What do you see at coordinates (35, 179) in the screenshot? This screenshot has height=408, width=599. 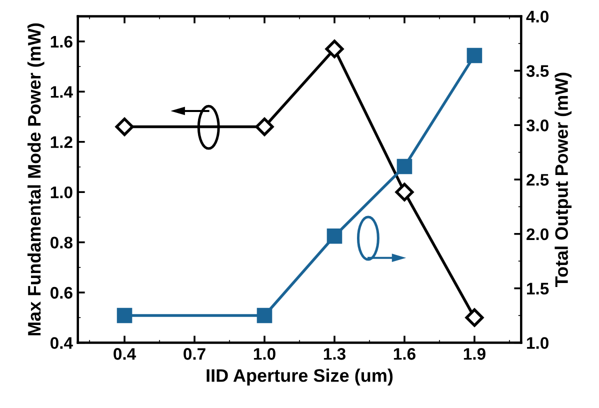 I see `y-axis-title: Max Fundamental Mode Power (mW)` at bounding box center [35, 179].